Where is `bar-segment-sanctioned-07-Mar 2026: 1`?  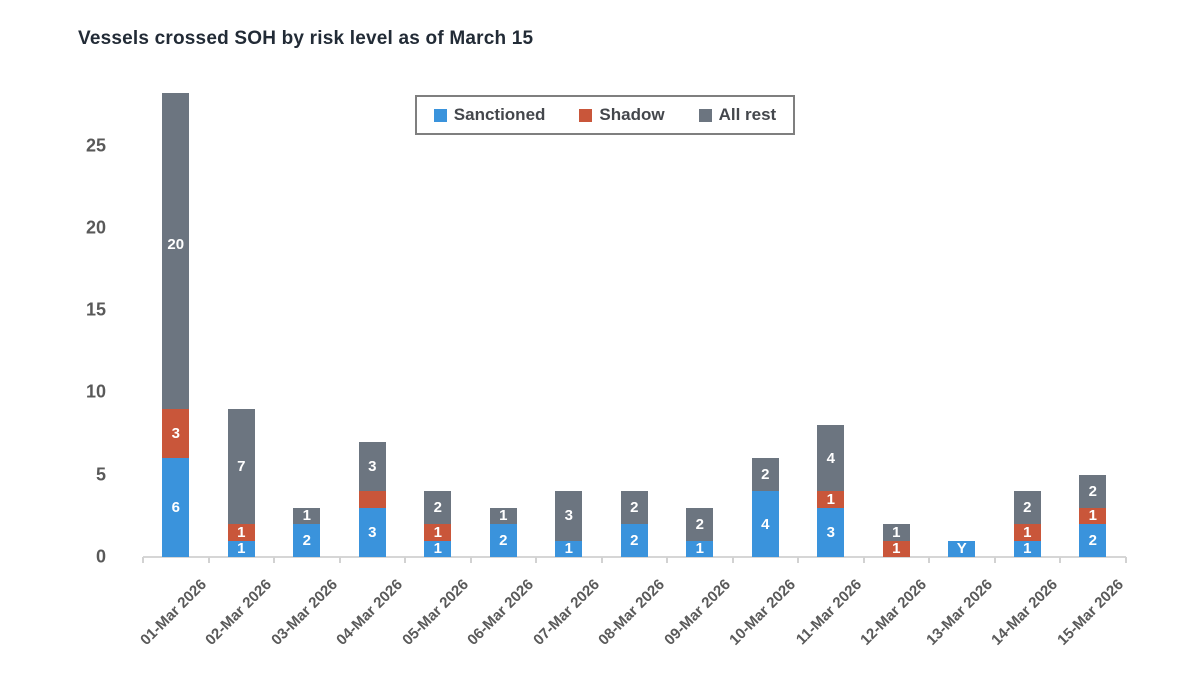 bar-segment-sanctioned-07-Mar 2026: 1 is located at coordinates (569, 548).